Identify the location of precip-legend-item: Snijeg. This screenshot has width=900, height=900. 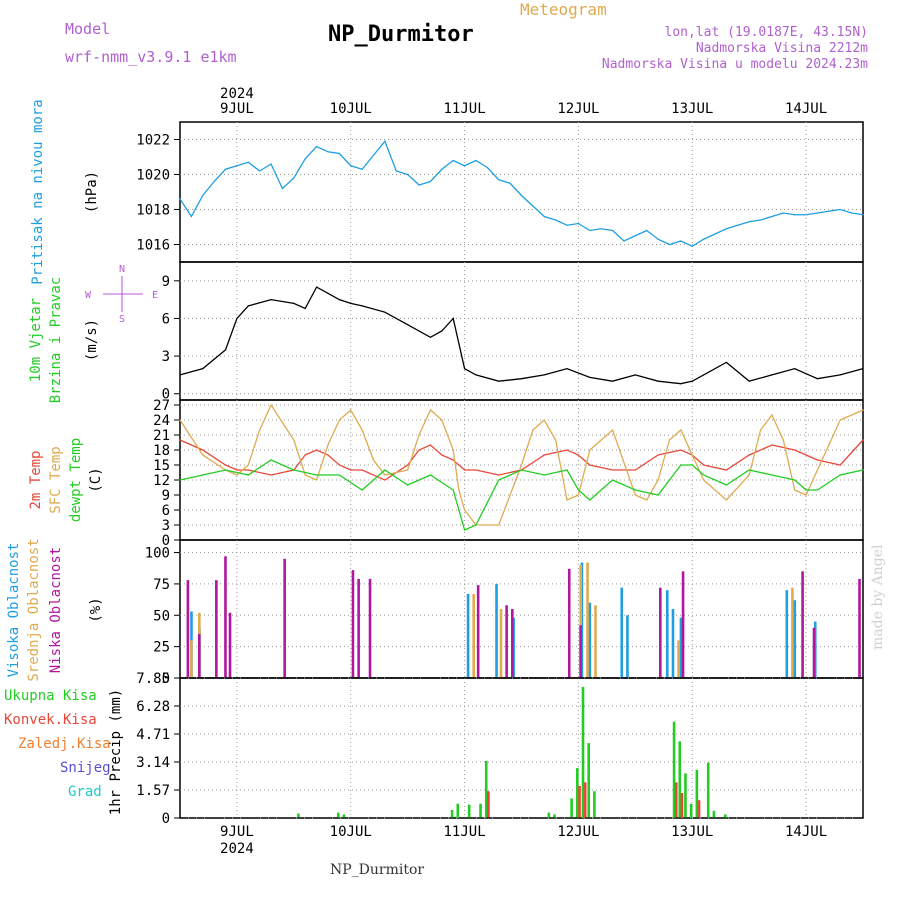
(85, 768).